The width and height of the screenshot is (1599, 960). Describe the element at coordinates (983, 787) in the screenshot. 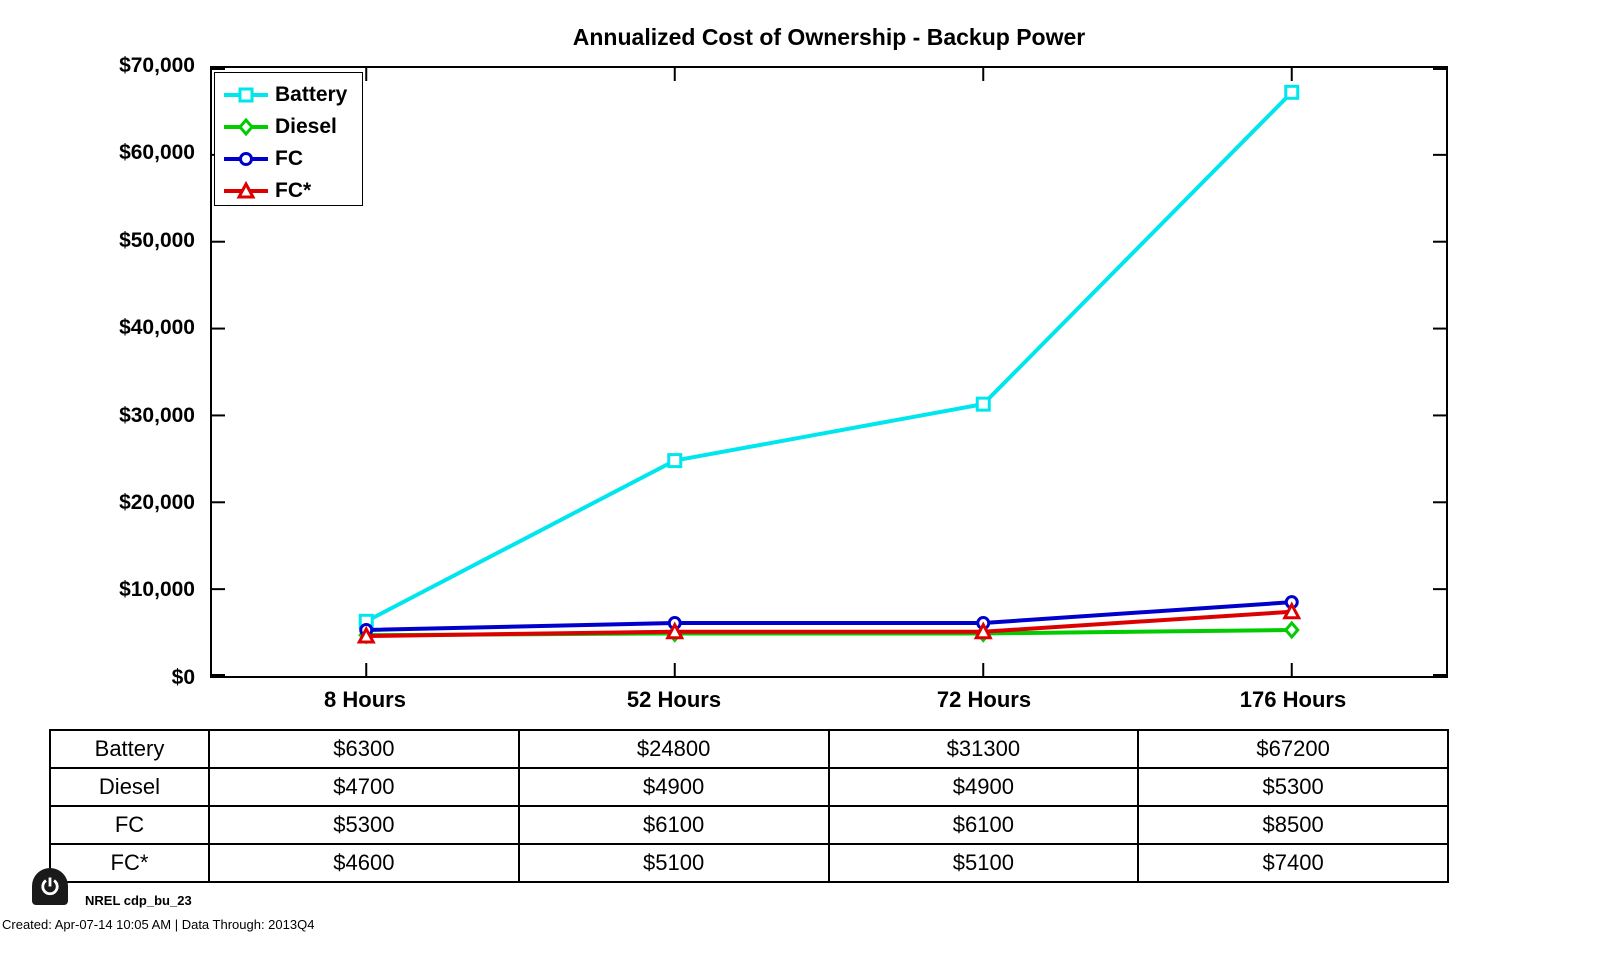

I see `diesel-72h-value: $4900` at that location.